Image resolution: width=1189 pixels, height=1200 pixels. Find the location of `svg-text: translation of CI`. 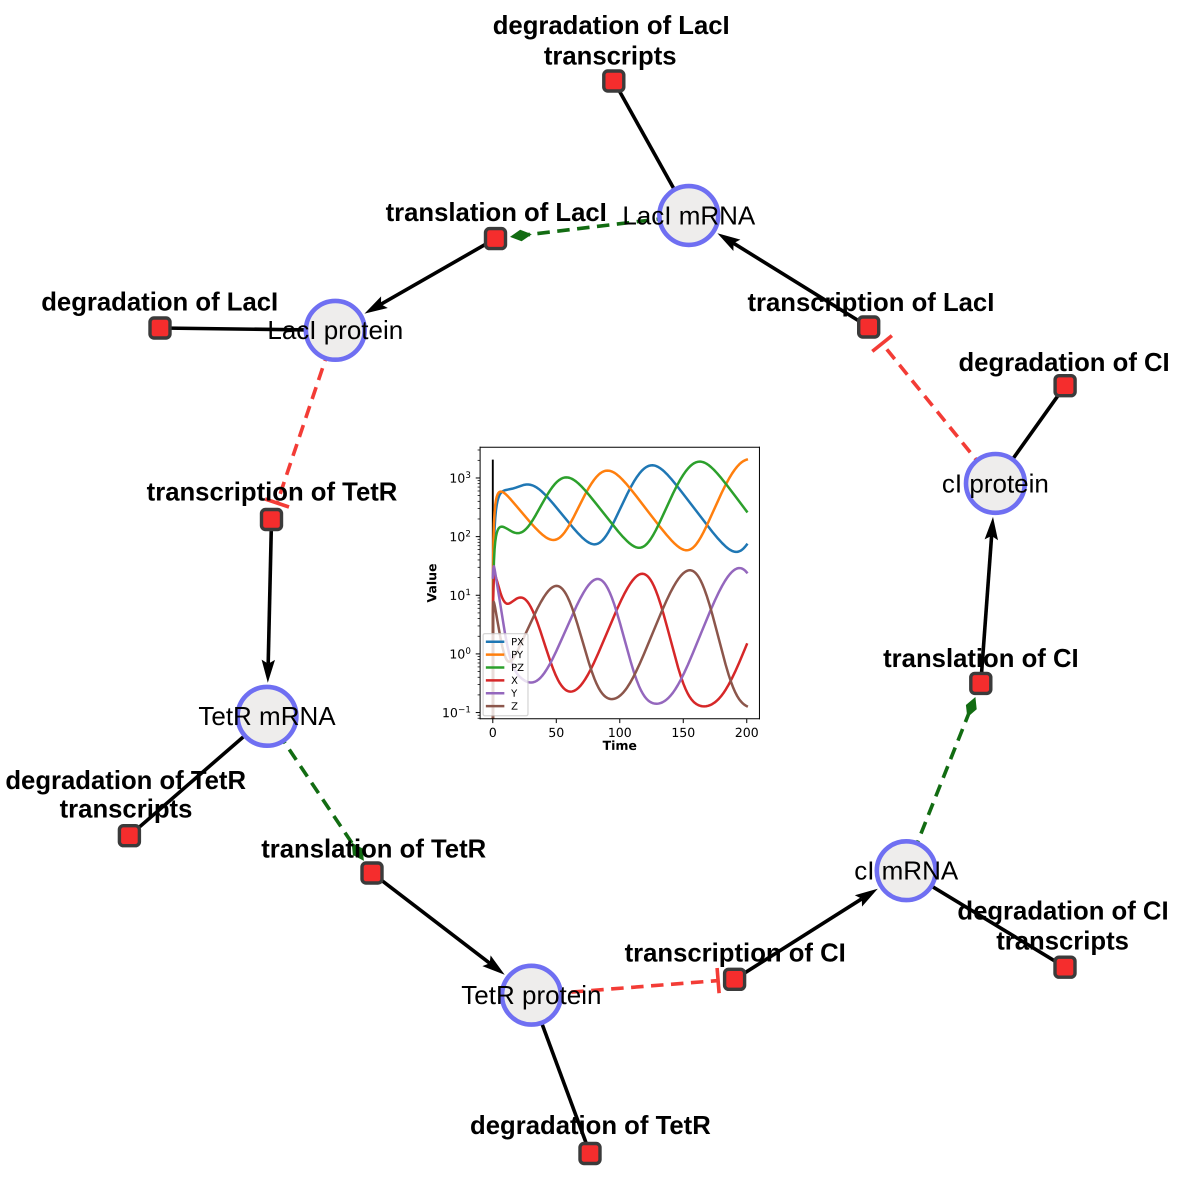

svg-text: translation of CI is located at coordinates (981, 659).